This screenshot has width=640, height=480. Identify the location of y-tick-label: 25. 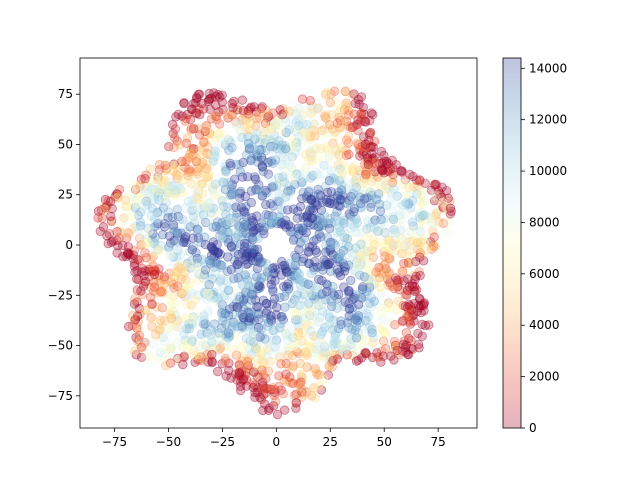
(65, 195).